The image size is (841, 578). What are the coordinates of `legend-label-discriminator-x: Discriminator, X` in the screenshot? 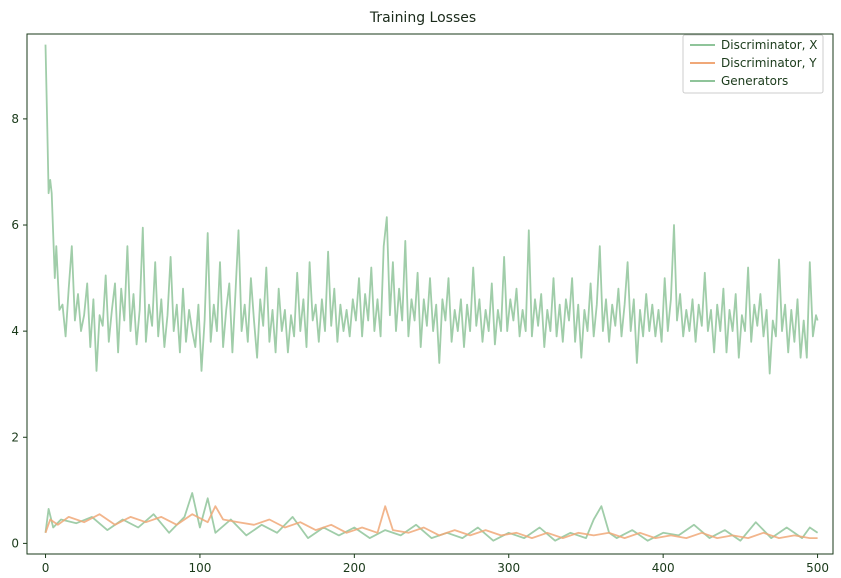 It's located at (769, 45).